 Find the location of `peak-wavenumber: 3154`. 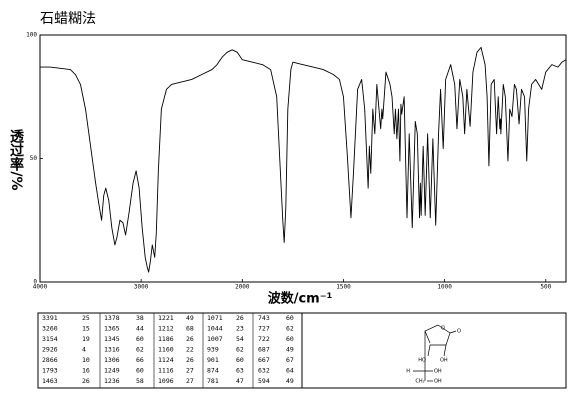

peak-wavenumber: 3154 is located at coordinates (50, 339).